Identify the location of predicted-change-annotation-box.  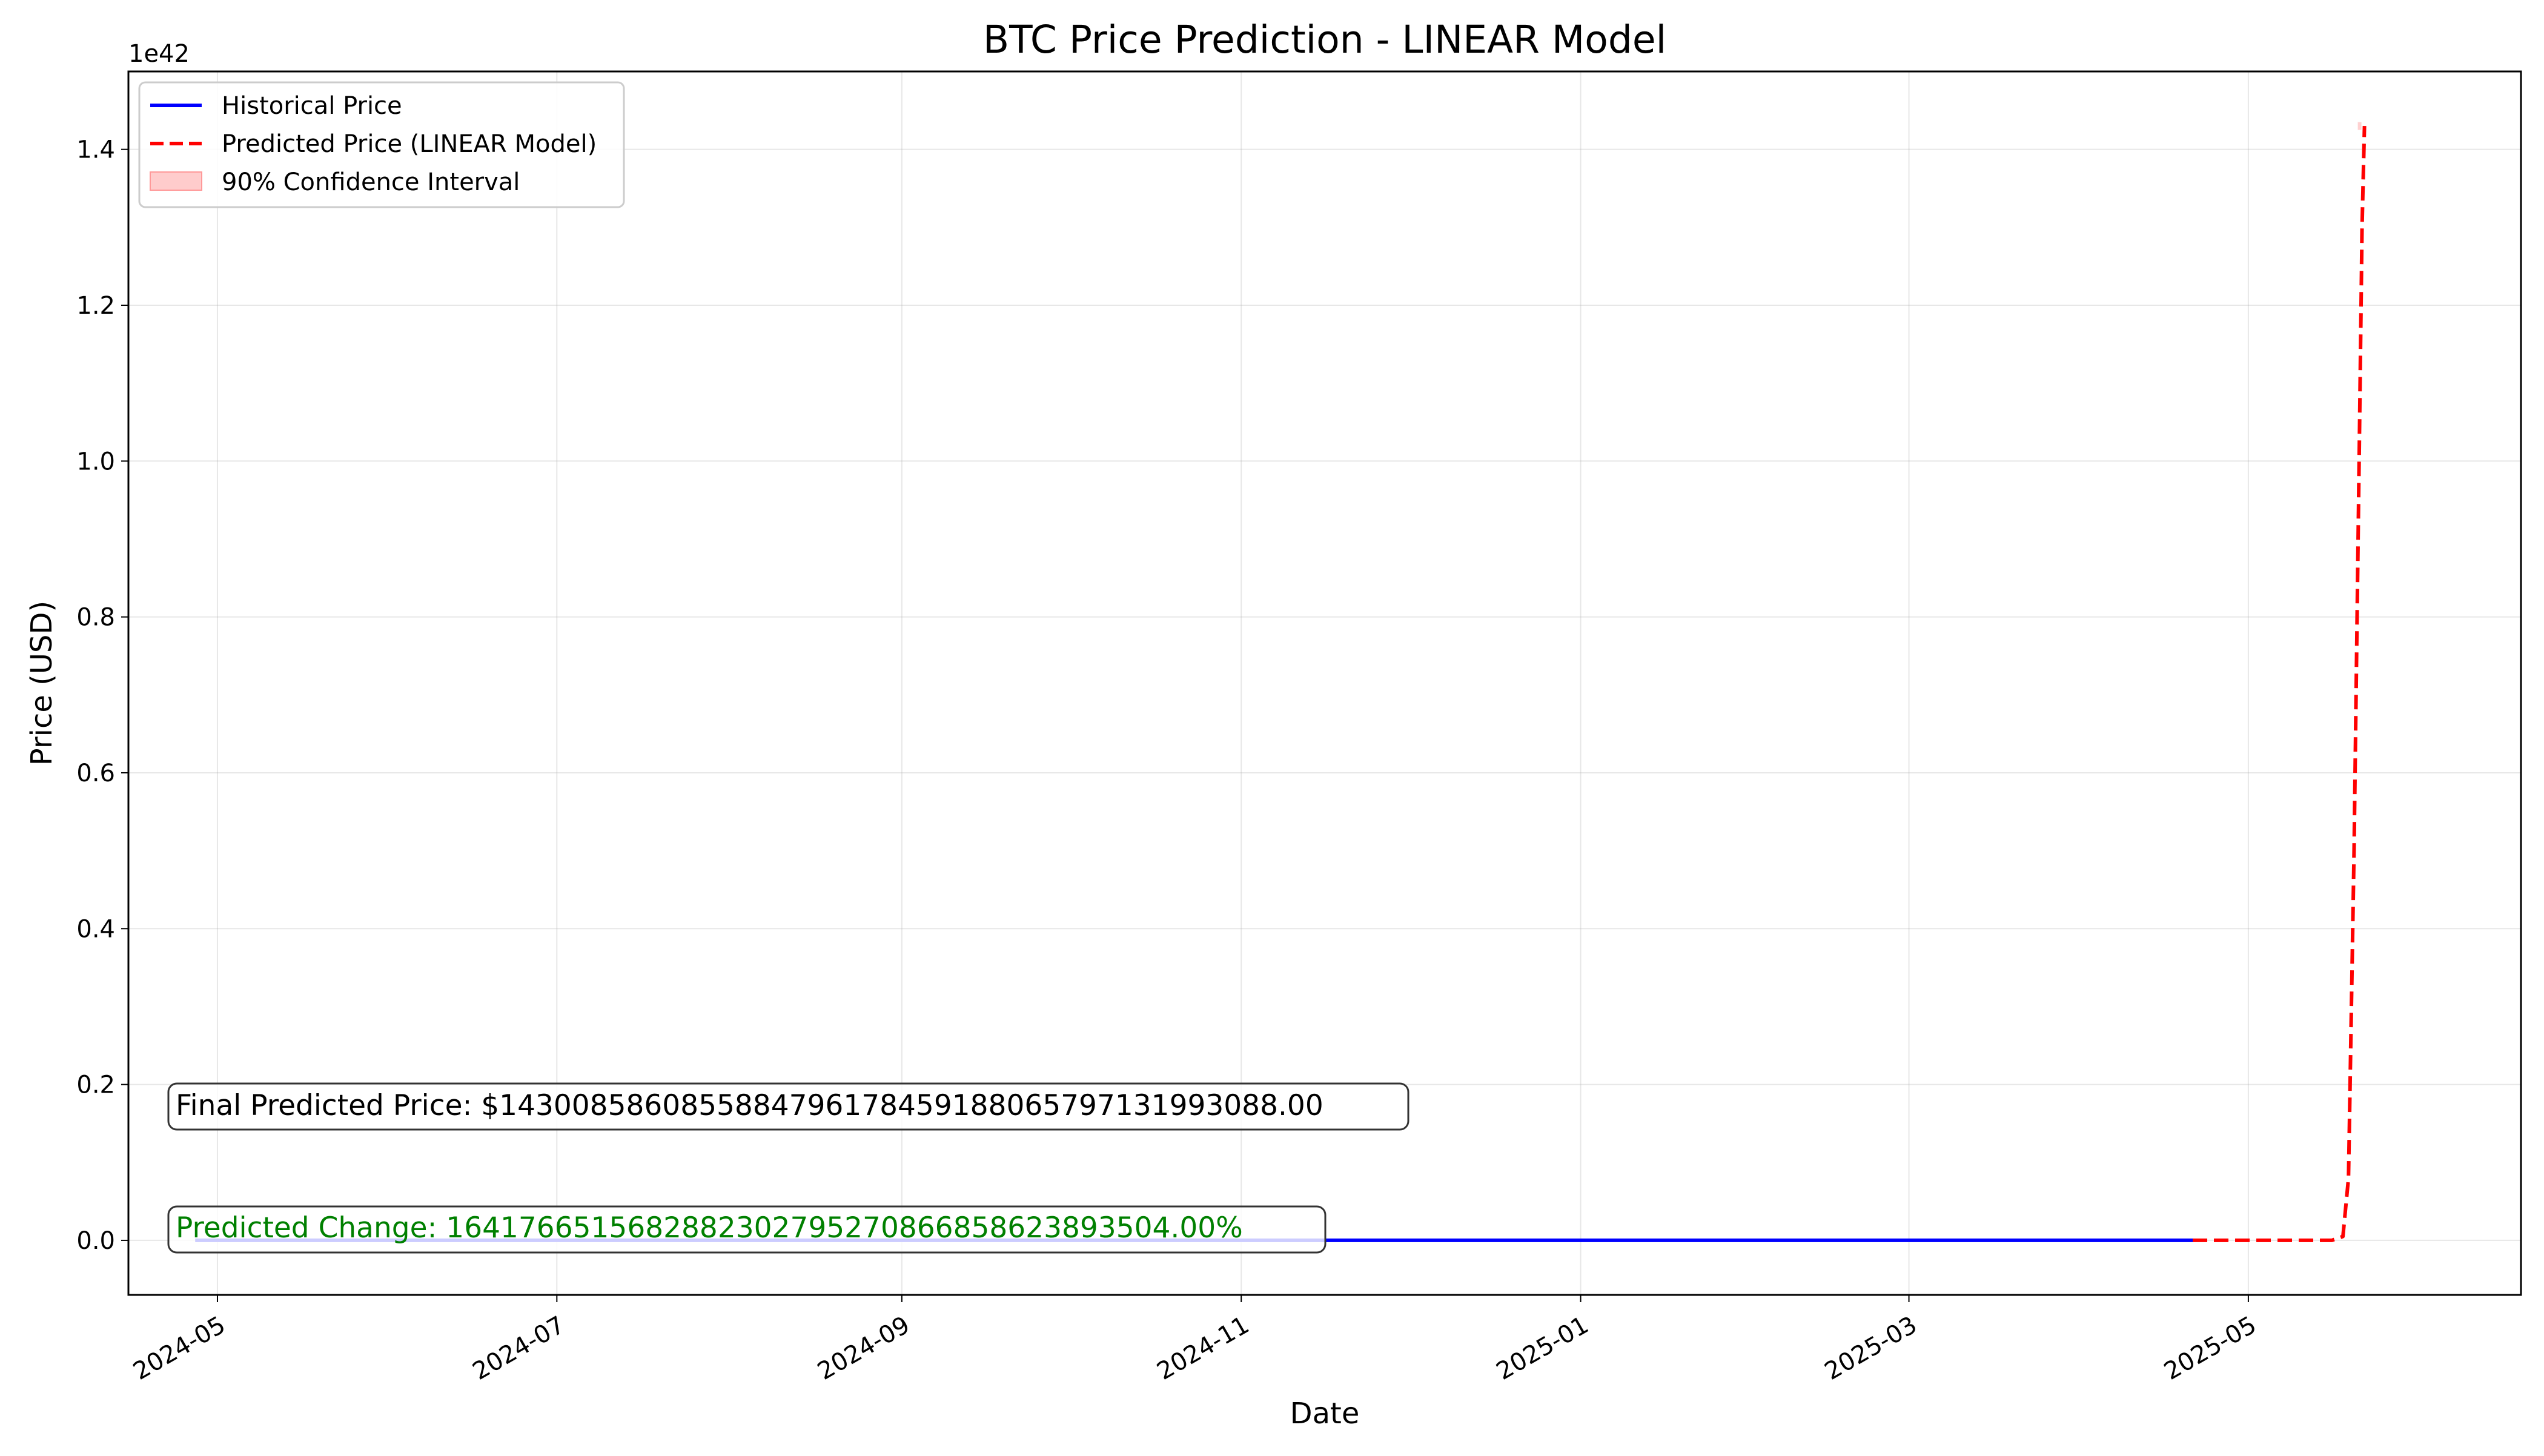
(747, 1229).